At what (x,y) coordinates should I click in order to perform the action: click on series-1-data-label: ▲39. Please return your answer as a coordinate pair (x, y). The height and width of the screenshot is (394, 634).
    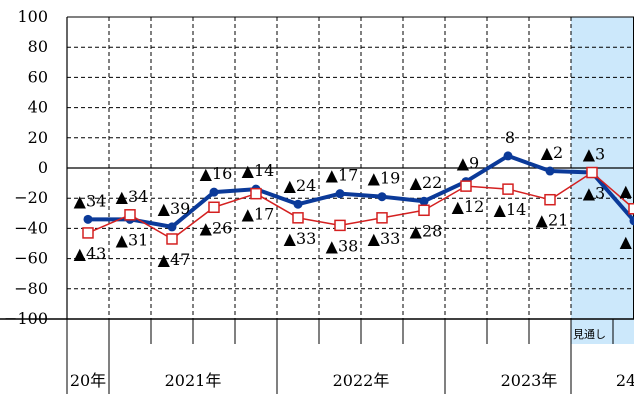
    Looking at the image, I should click on (174, 208).